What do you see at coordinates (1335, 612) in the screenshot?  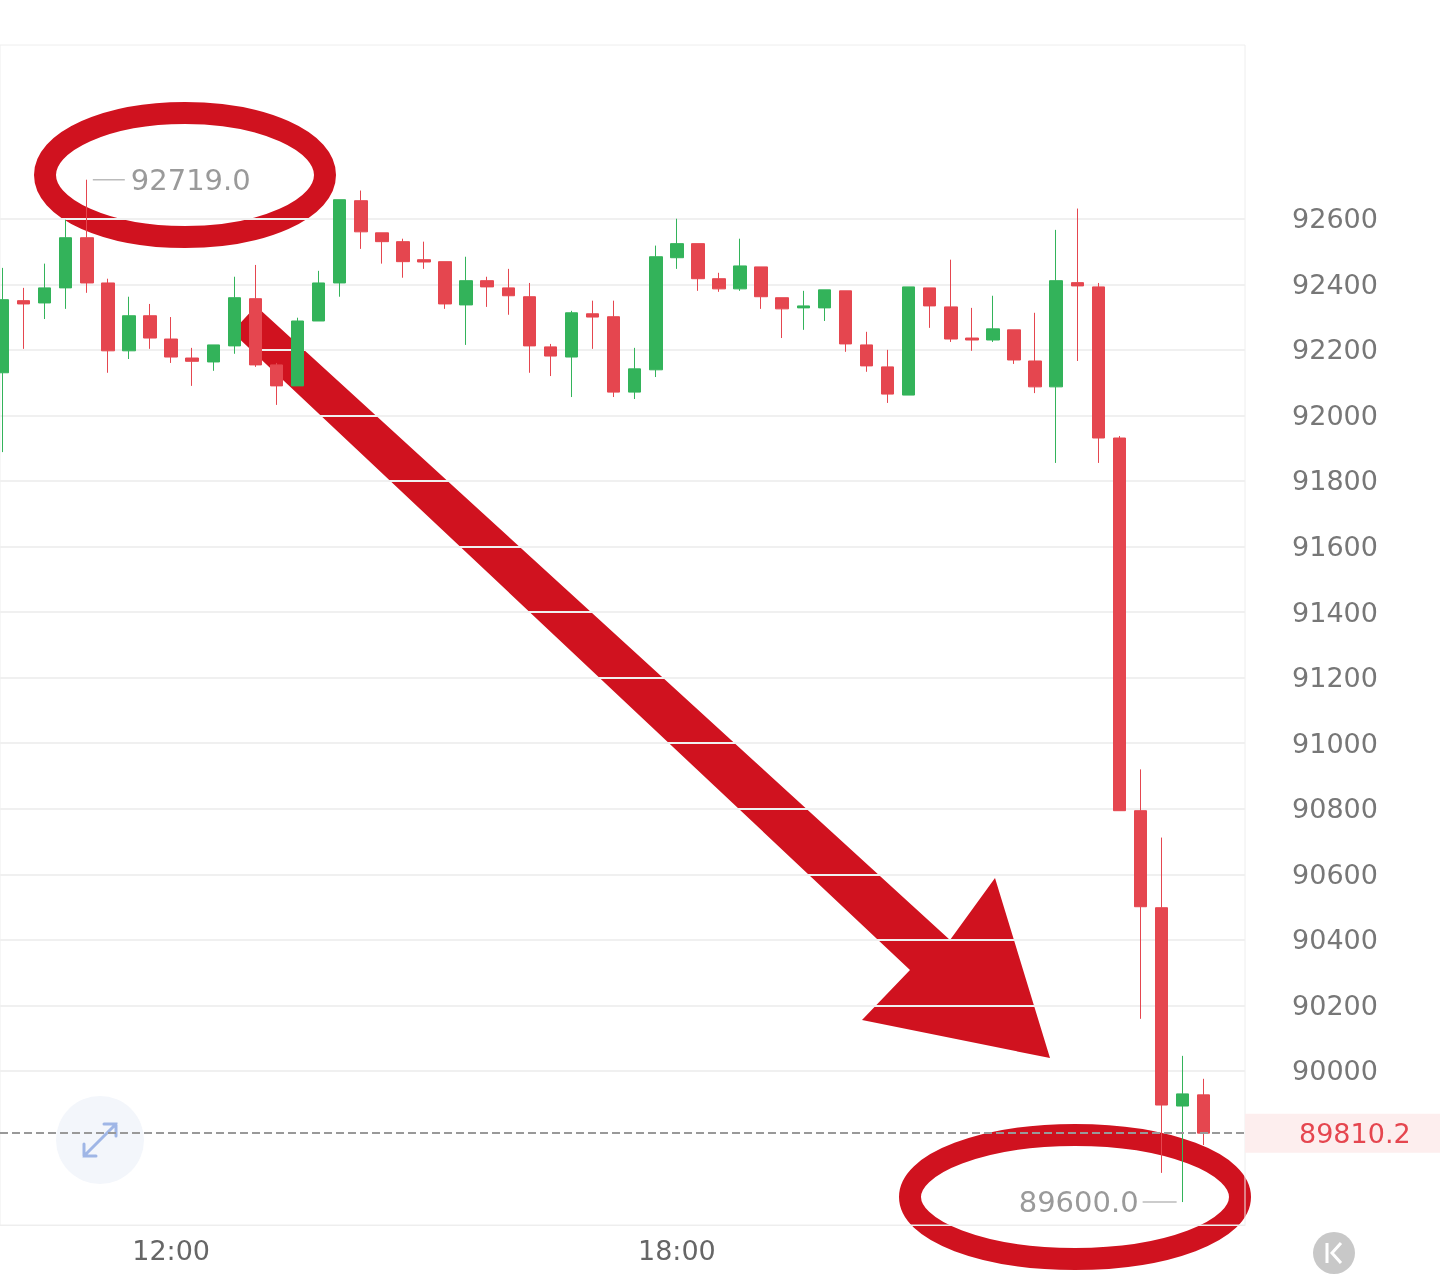 I see `y-tick-label: 91400` at bounding box center [1335, 612].